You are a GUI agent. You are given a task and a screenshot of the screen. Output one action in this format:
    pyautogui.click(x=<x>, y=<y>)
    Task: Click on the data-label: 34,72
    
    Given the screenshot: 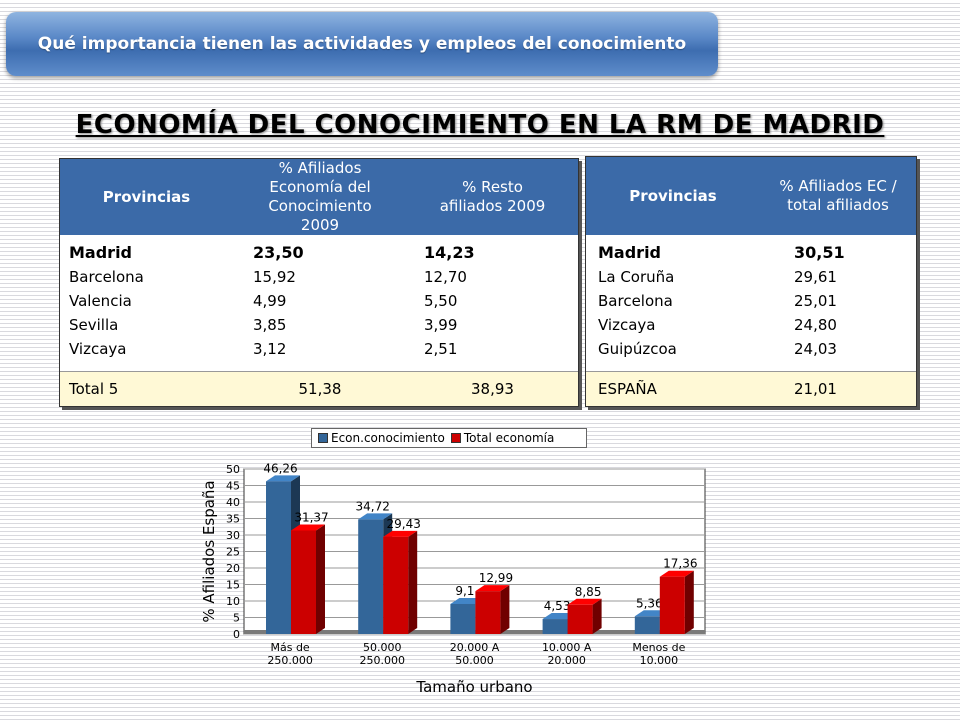 What is the action you would take?
    pyautogui.click(x=373, y=506)
    